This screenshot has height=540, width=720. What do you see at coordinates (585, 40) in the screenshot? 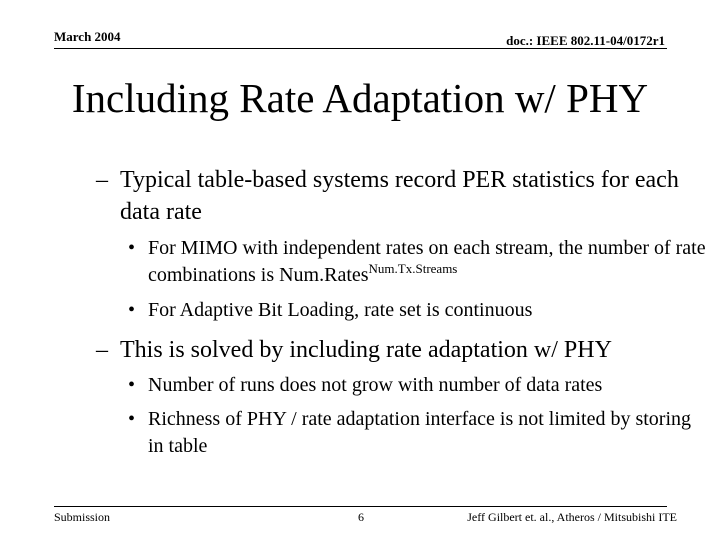
I see `header-doc-id: doc.: IEEE 802.11-04/0172r1` at bounding box center [585, 40].